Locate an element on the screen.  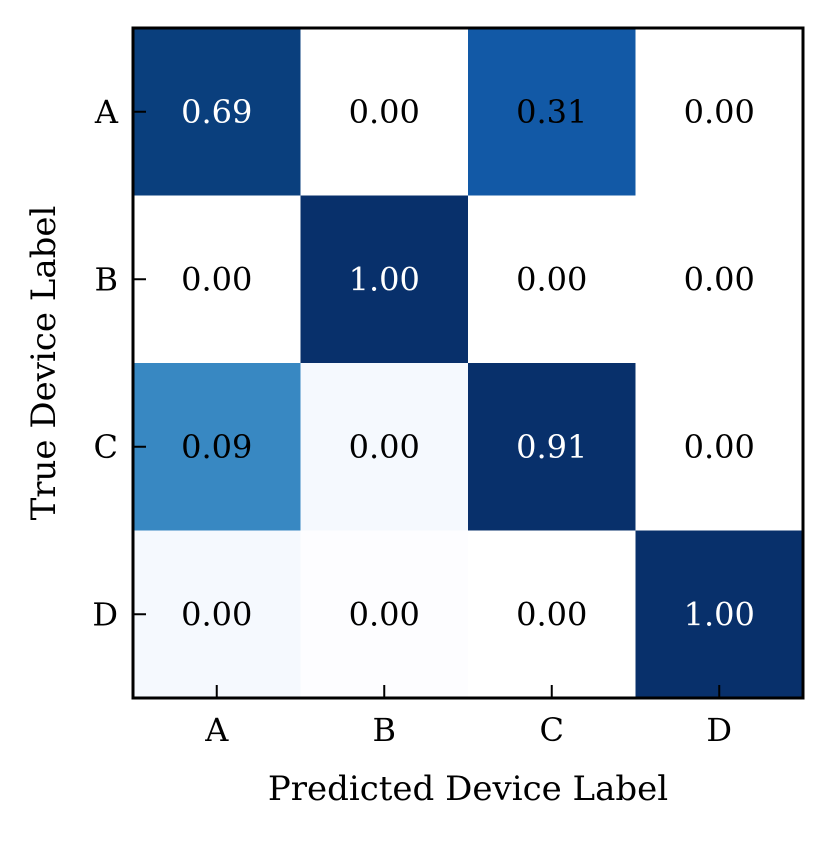
cell-value-label: 0.91 is located at coordinates (551, 447).